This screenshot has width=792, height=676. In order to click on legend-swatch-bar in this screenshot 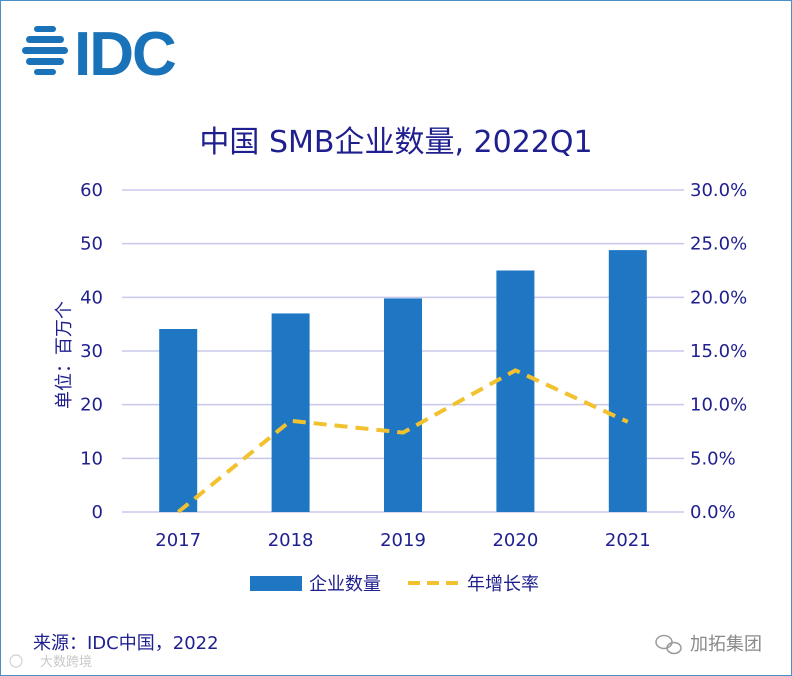, I will do `click(276, 583)`.